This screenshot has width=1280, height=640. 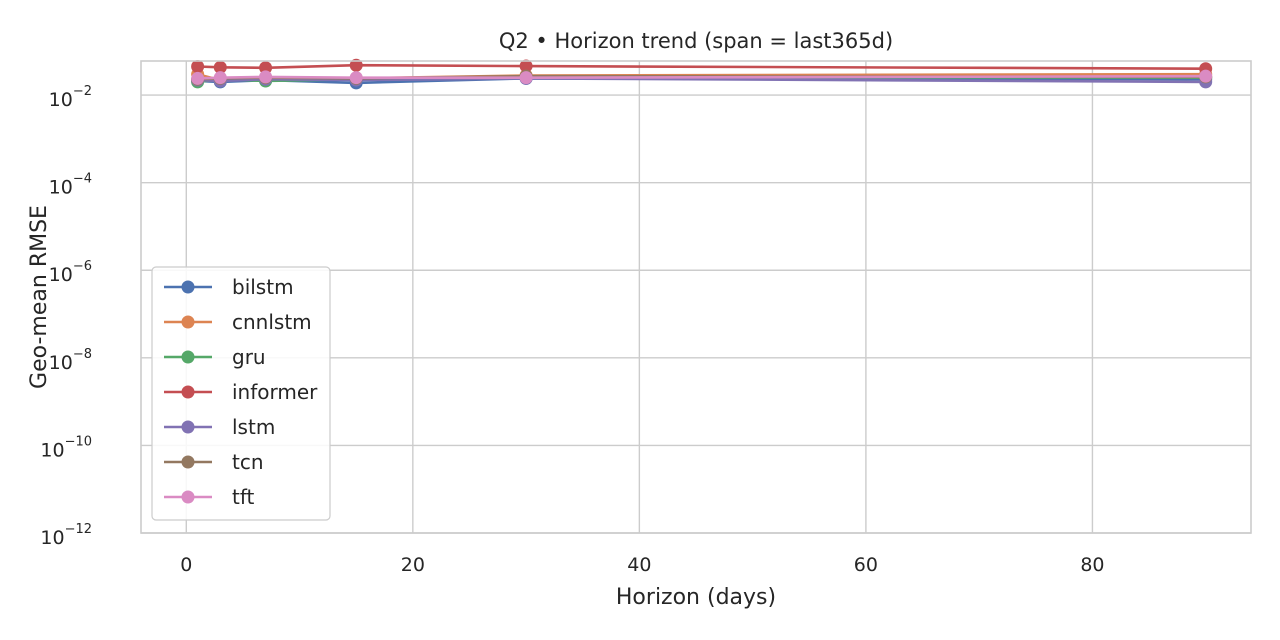 I want to click on legend-box, so click(x=241, y=393).